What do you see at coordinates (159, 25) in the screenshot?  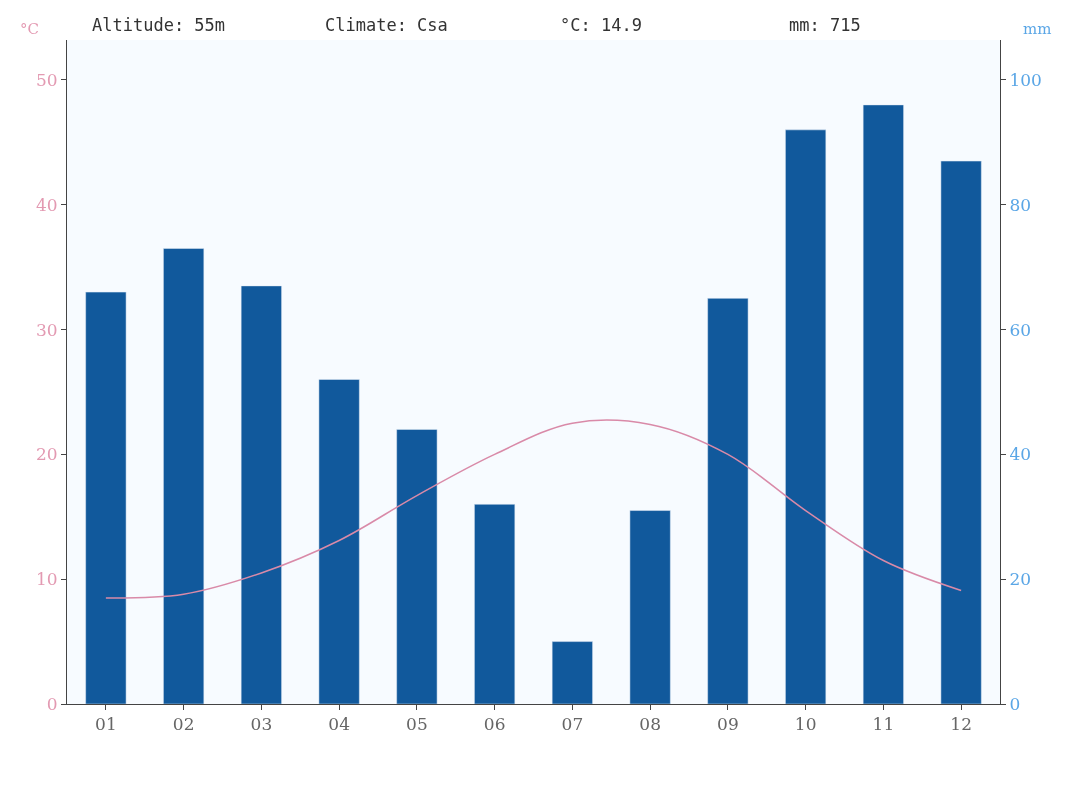 I see `text: Altitude: 55m` at bounding box center [159, 25].